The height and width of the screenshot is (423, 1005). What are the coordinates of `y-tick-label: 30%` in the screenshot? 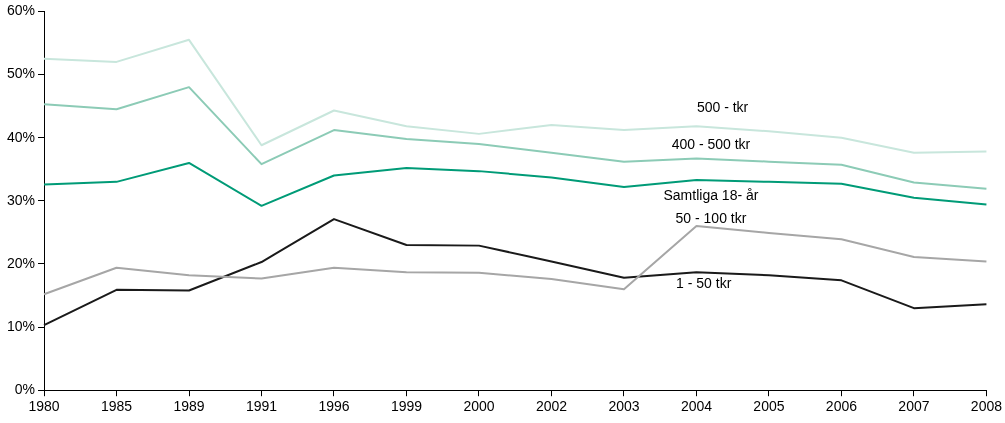 It's located at (21, 199).